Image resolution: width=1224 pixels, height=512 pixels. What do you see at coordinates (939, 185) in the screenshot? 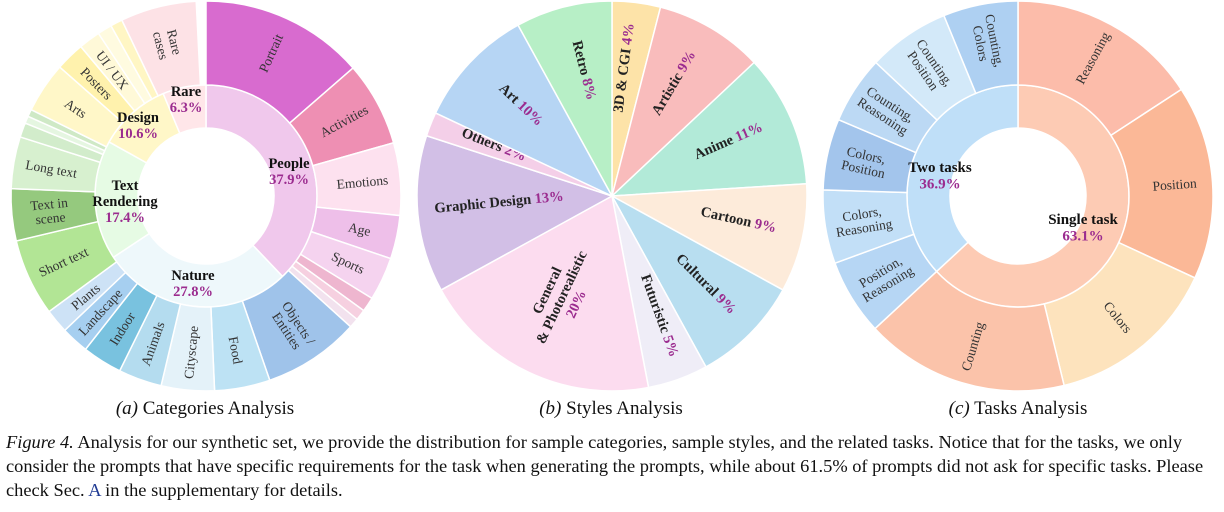
I see `category-percentage: 36.9%` at bounding box center [939, 185].